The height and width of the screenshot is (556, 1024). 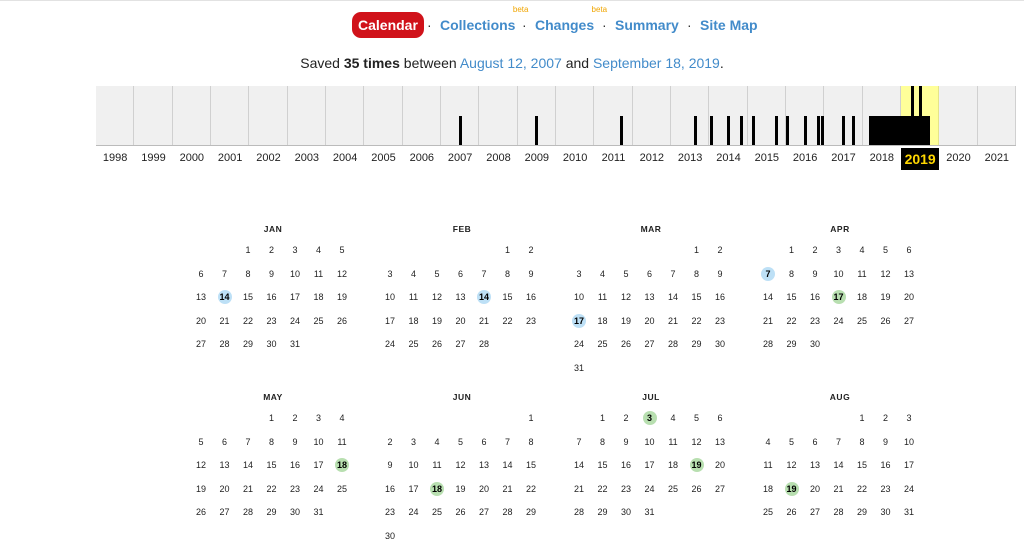 What do you see at coordinates (268, 158) in the screenshot?
I see `year-label-2002: 2002` at bounding box center [268, 158].